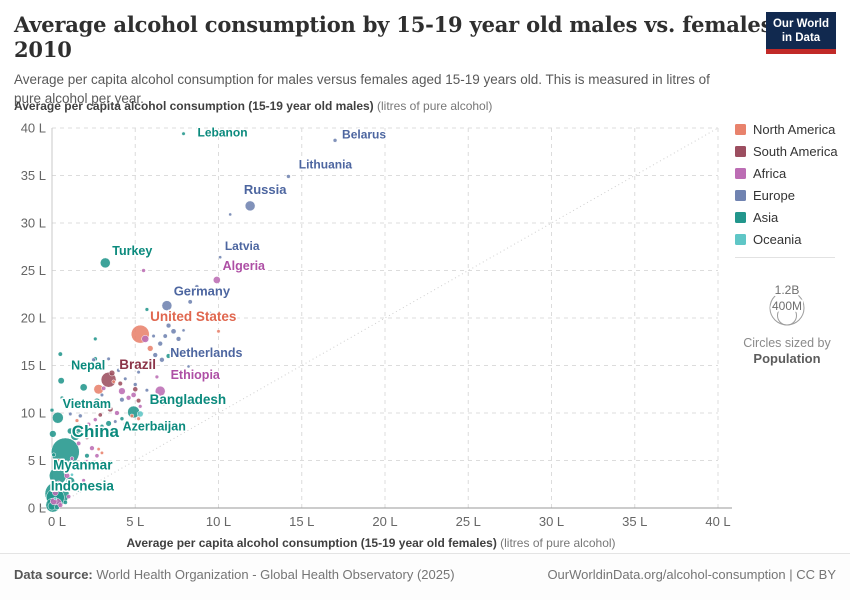  Describe the element at coordinates (167, 305) in the screenshot. I see `data-point-germany` at that location.